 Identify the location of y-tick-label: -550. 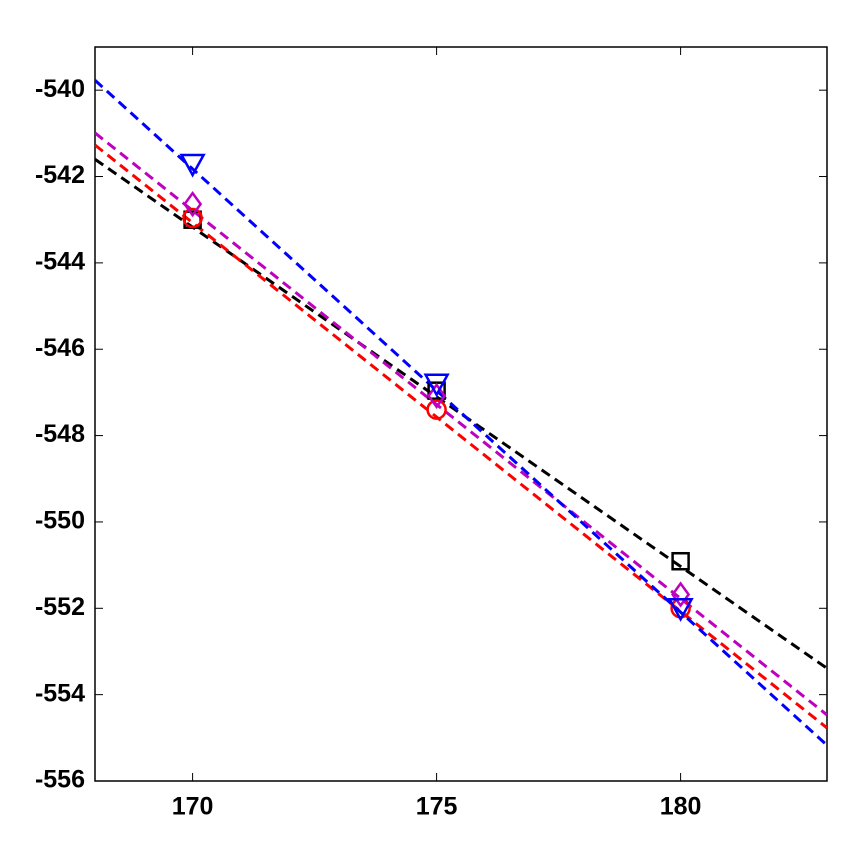
(60, 521).